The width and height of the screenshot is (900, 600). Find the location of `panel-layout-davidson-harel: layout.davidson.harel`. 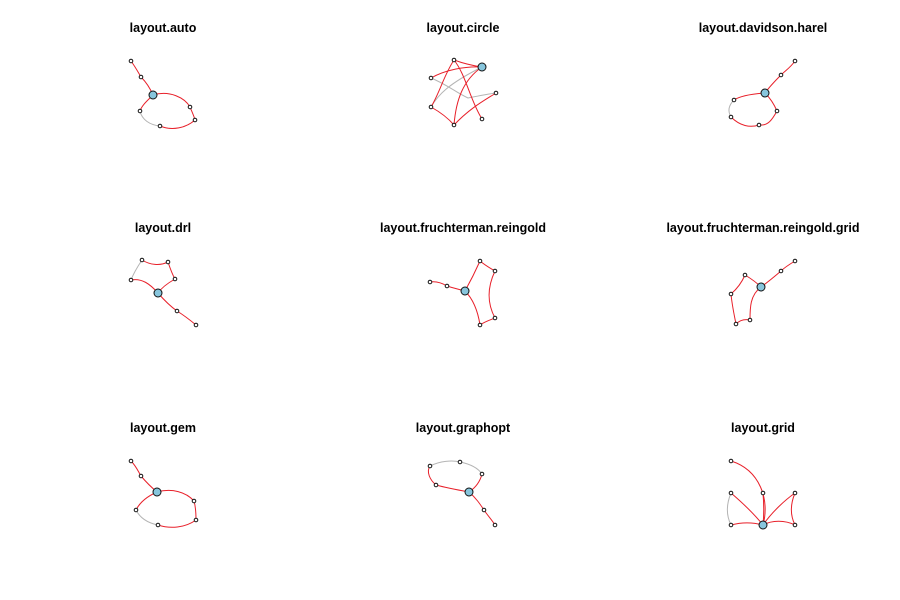

panel-layout-davidson-harel: layout.davidson.harel is located at coordinates (763, 74).